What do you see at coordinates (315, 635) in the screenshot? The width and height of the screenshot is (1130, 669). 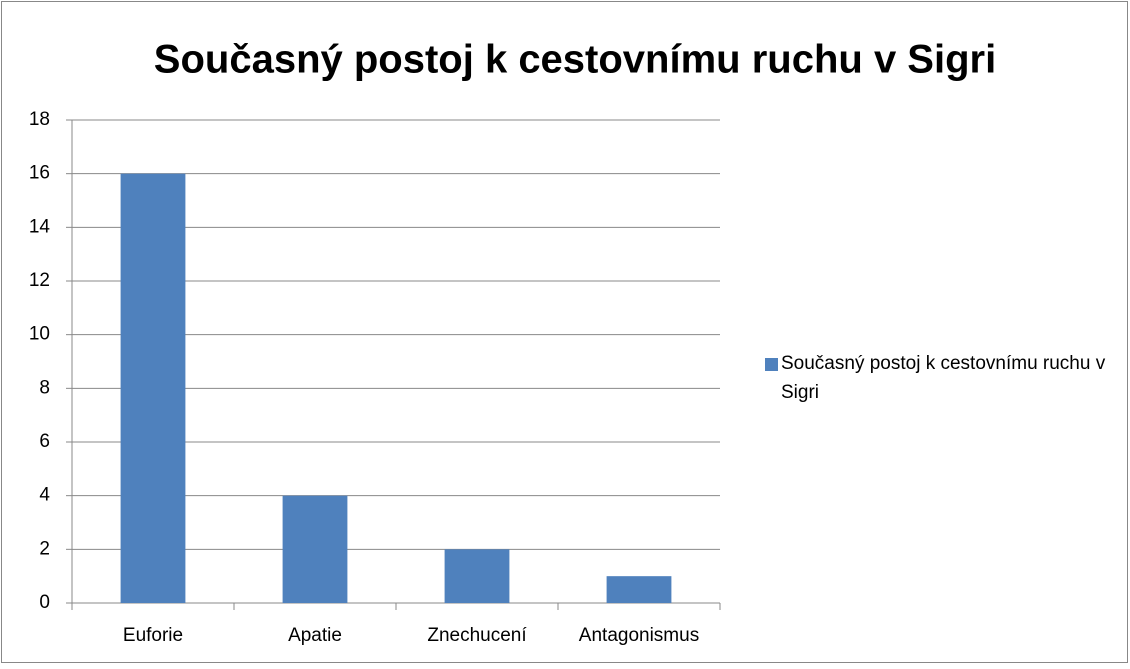 I see `x-tick-label: Apatie` at bounding box center [315, 635].